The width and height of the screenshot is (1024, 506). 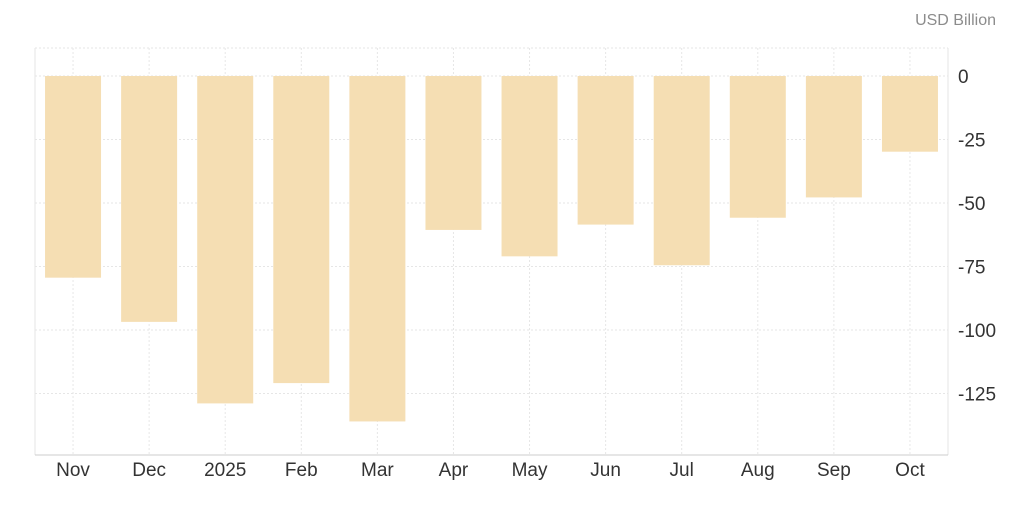 What do you see at coordinates (834, 470) in the screenshot?
I see `x-tick-label: Sep` at bounding box center [834, 470].